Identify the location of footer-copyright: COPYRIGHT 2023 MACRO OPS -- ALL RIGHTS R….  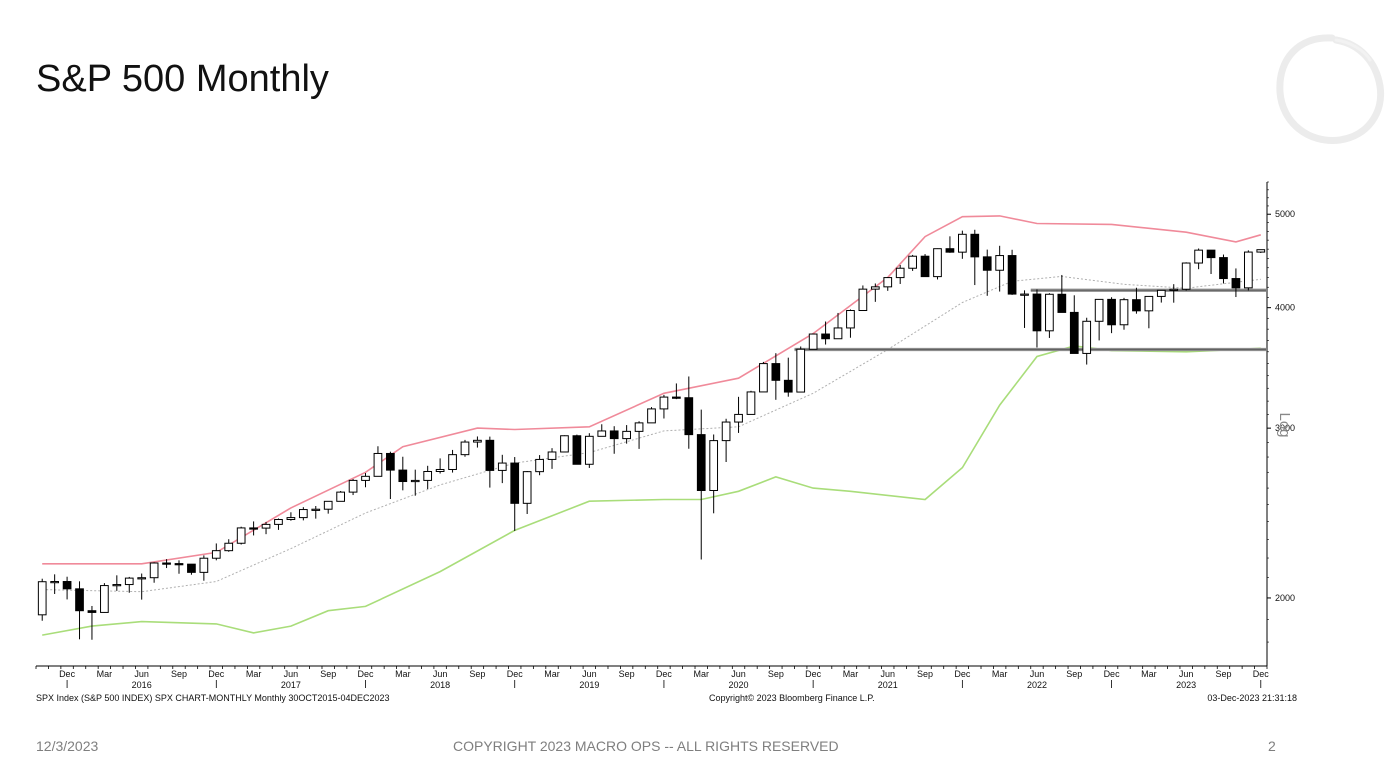
(646, 746).